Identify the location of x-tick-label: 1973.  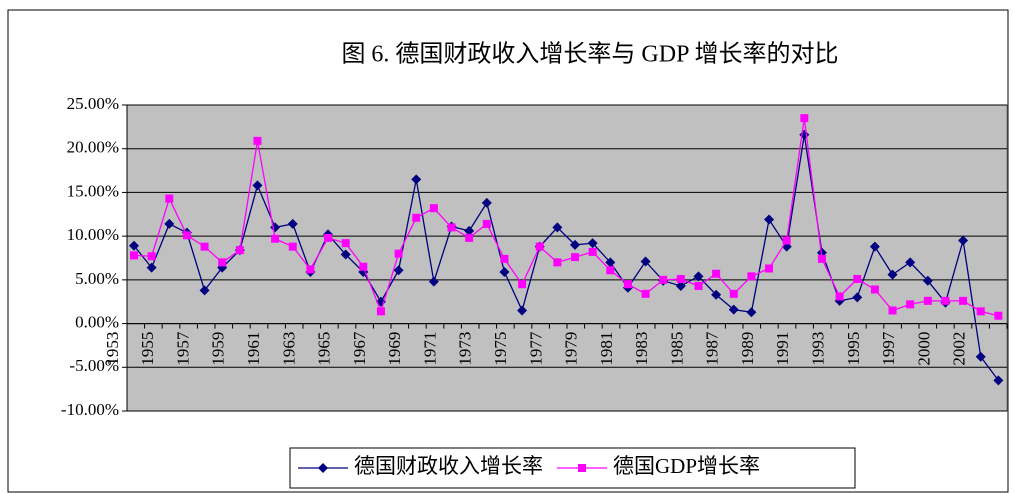
(465, 349).